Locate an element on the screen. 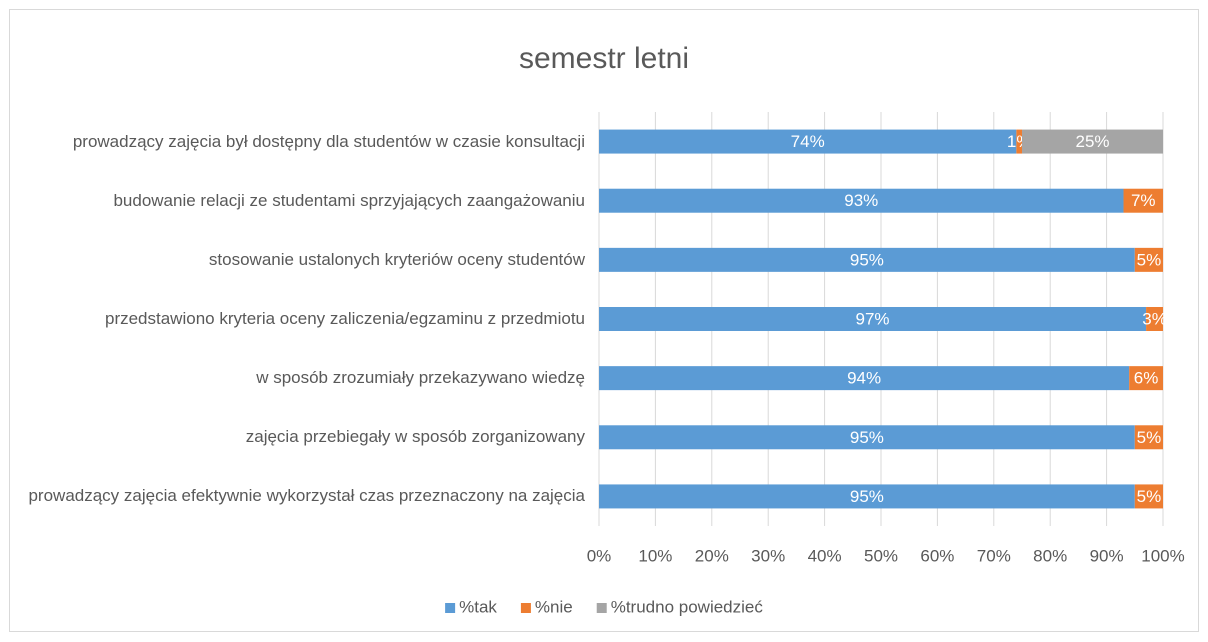  data-label: 25% is located at coordinates (1092, 141).